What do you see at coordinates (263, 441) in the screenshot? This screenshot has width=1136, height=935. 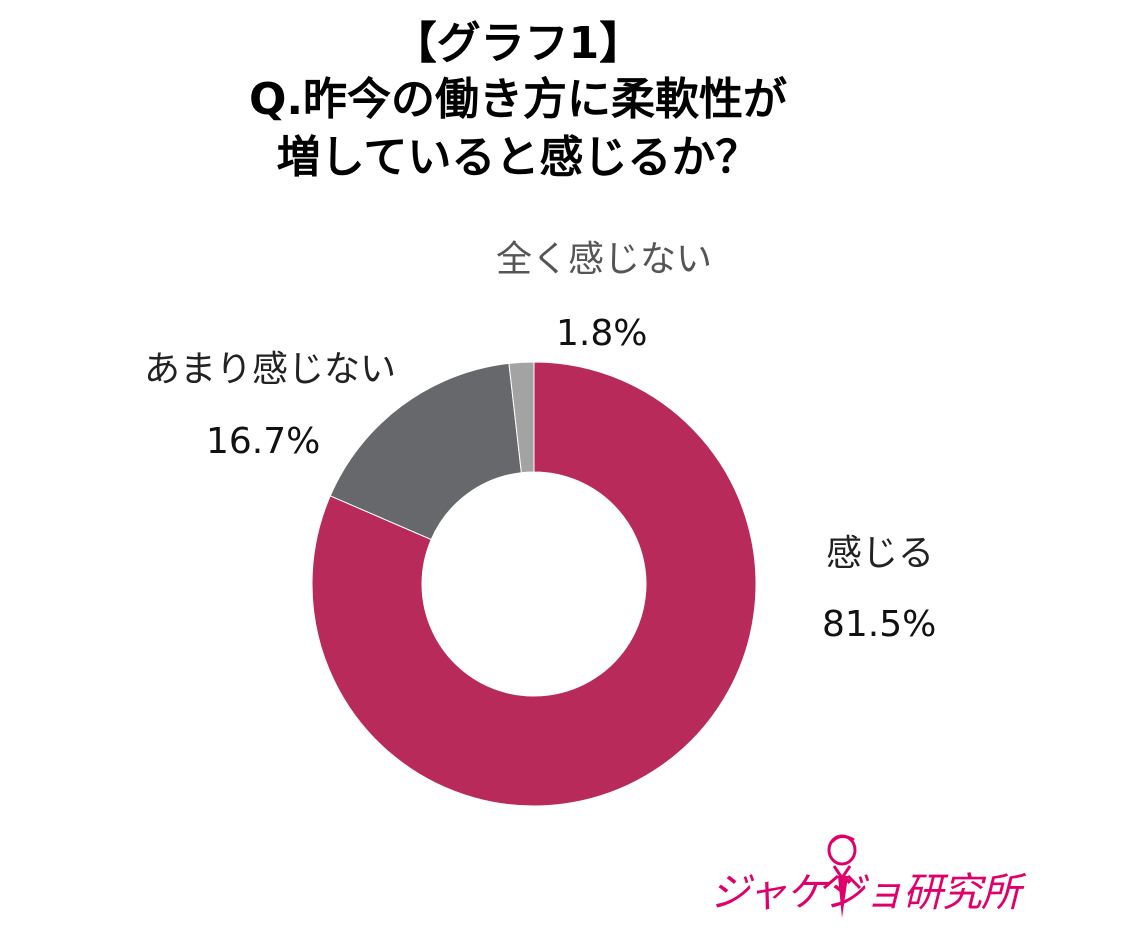 I see `slice-value-amari: 16.7%` at bounding box center [263, 441].